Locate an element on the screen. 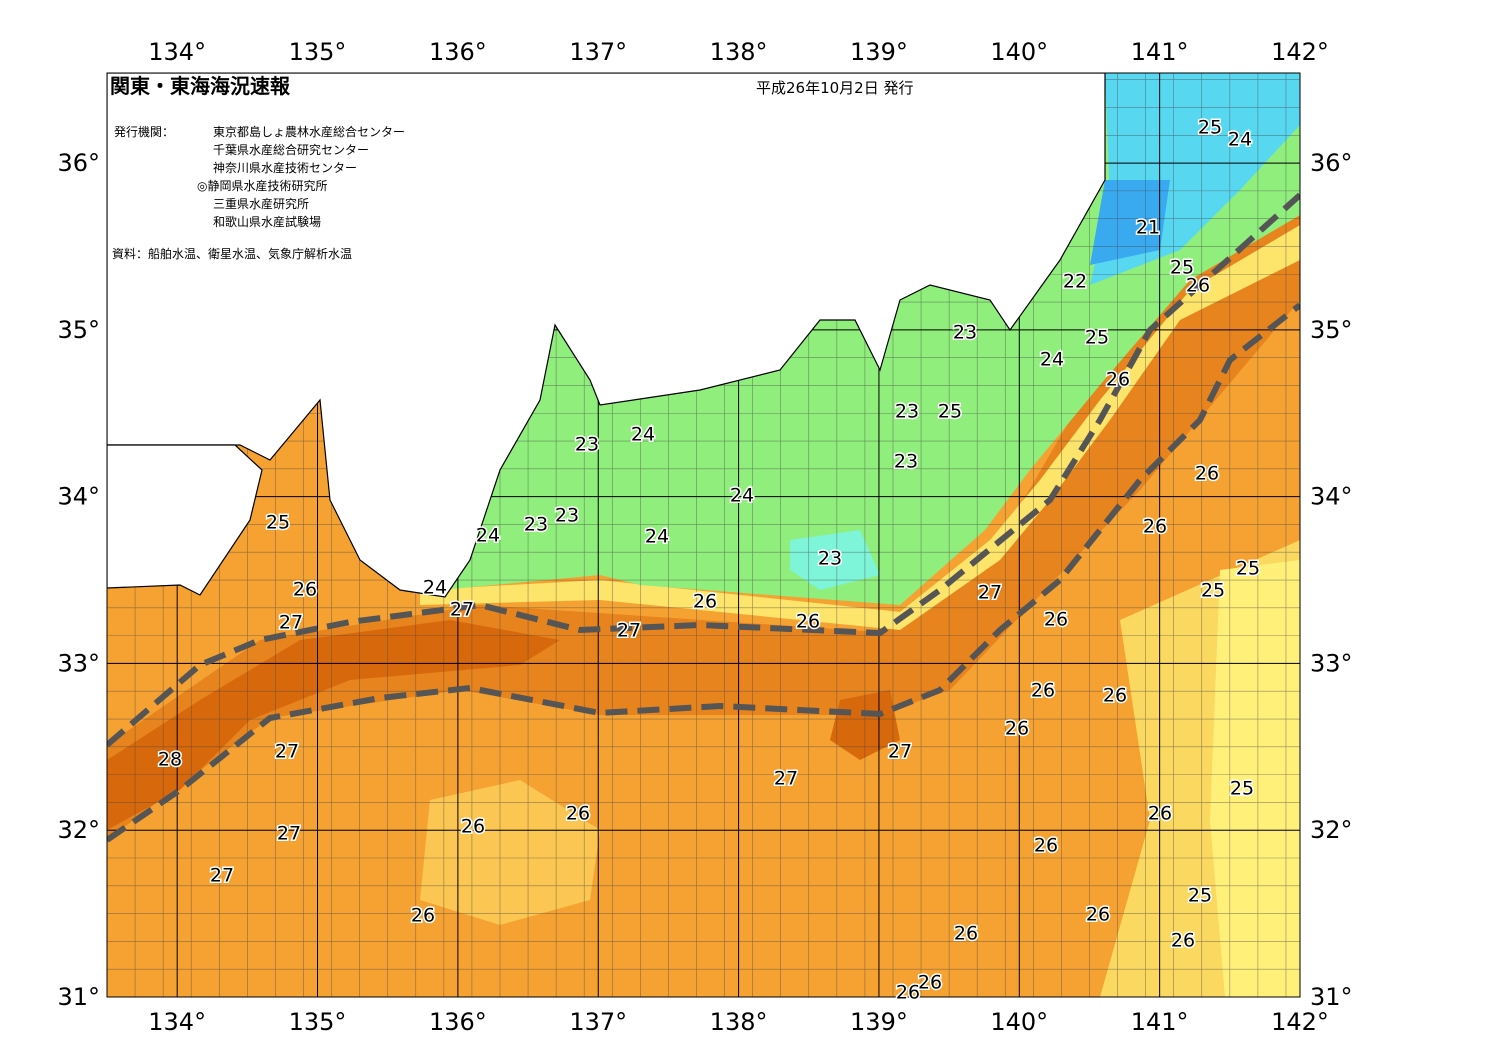  issuer-label: 発行機関： is located at coordinates (144, 131).